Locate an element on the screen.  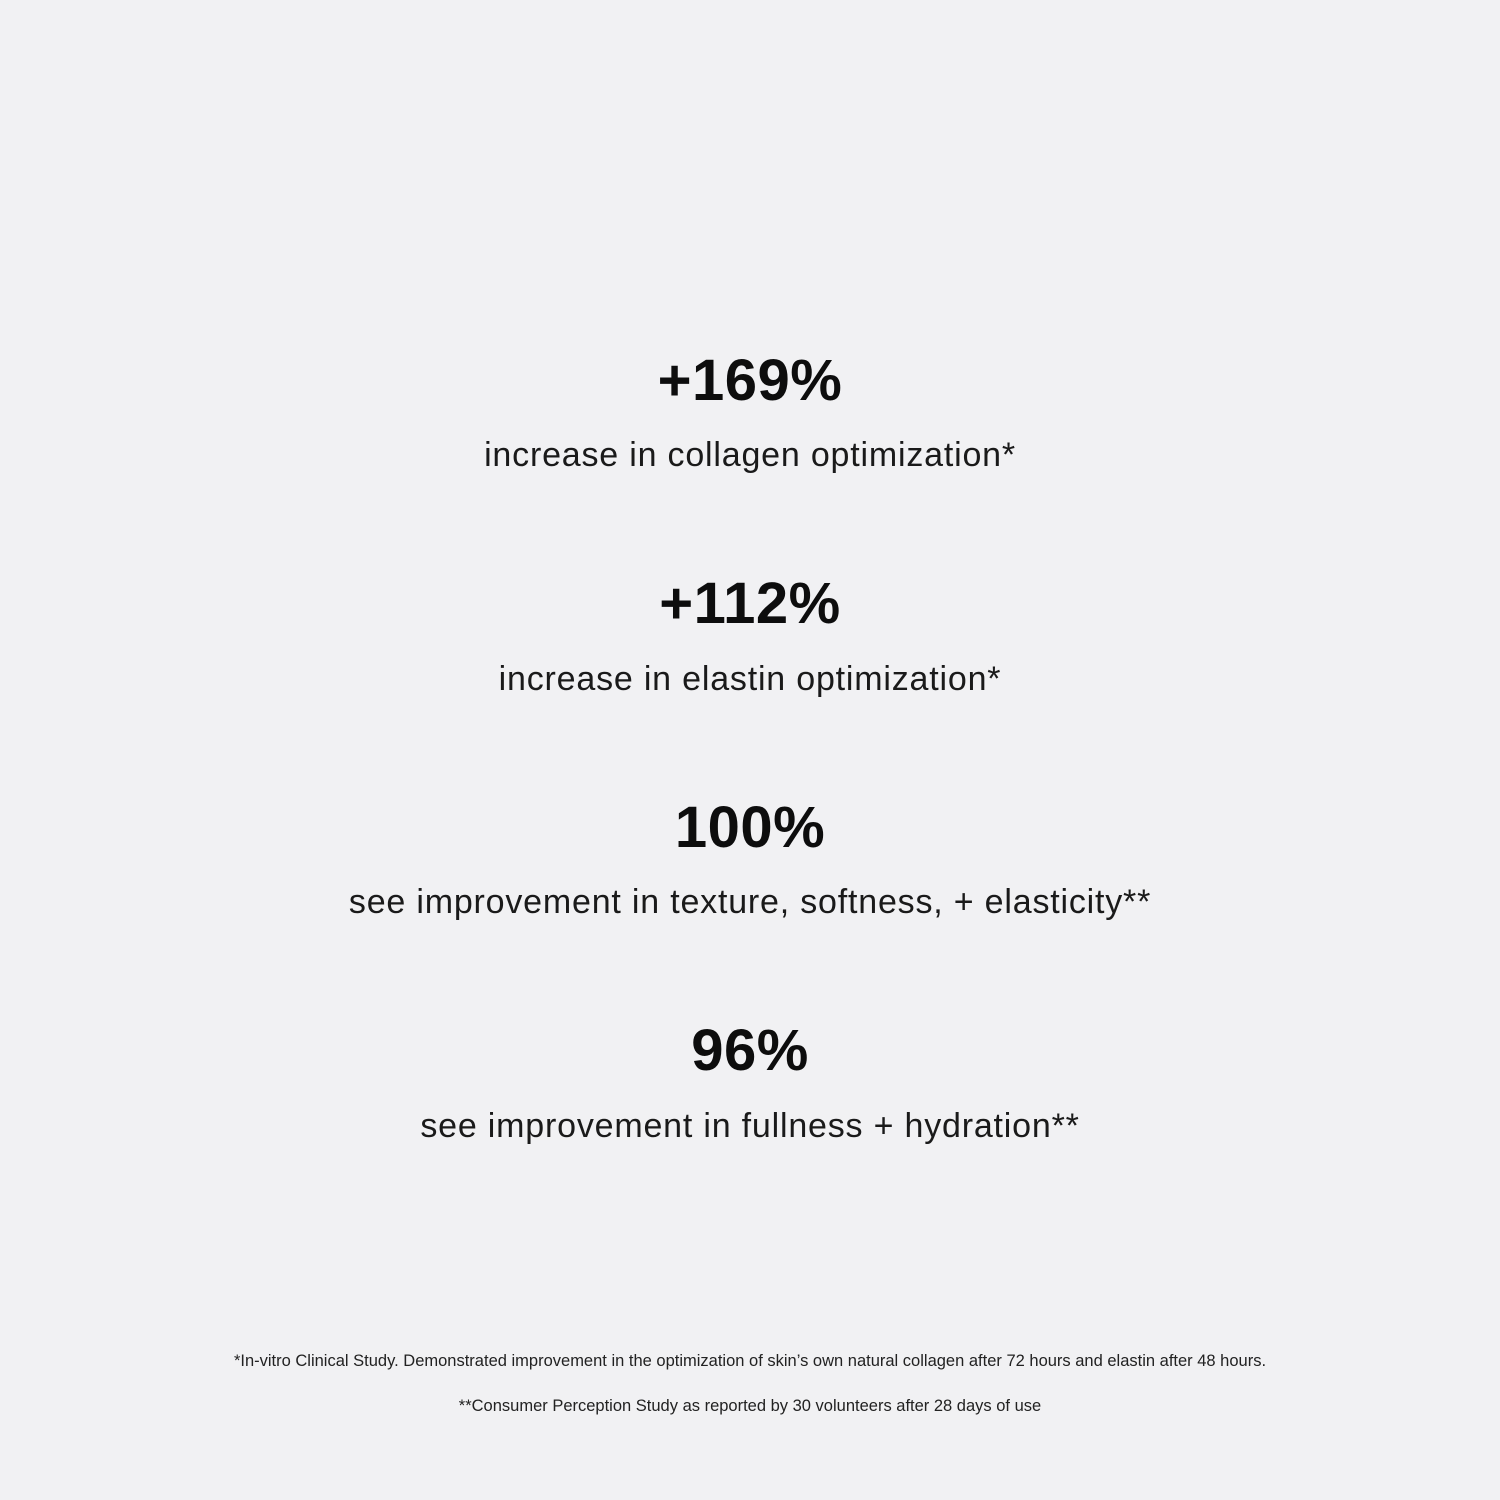
stat-value: 100% is located at coordinates (750, 827).